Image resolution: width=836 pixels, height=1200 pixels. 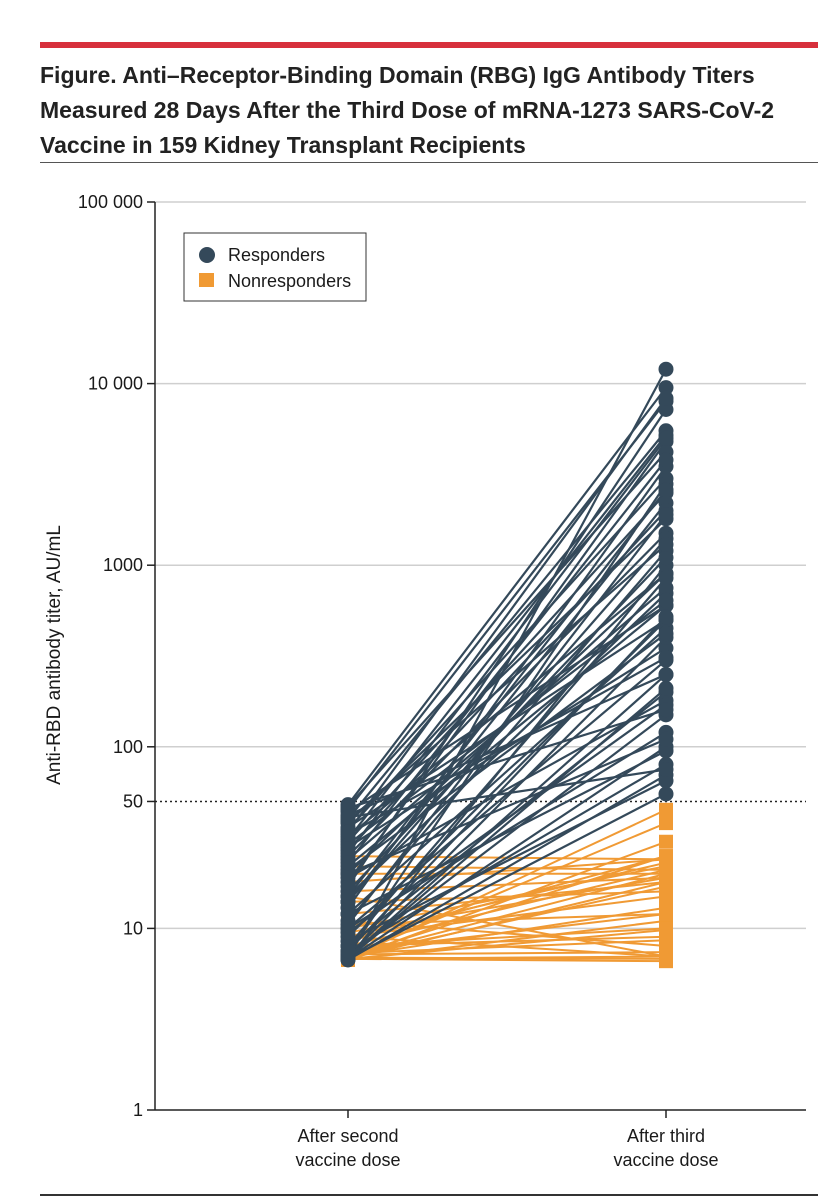 I want to click on bottom-rule, so click(x=429, y=1195).